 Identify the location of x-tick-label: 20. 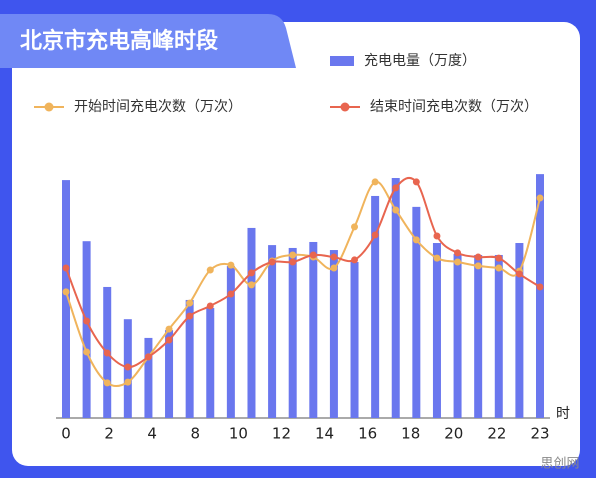
(453, 434).